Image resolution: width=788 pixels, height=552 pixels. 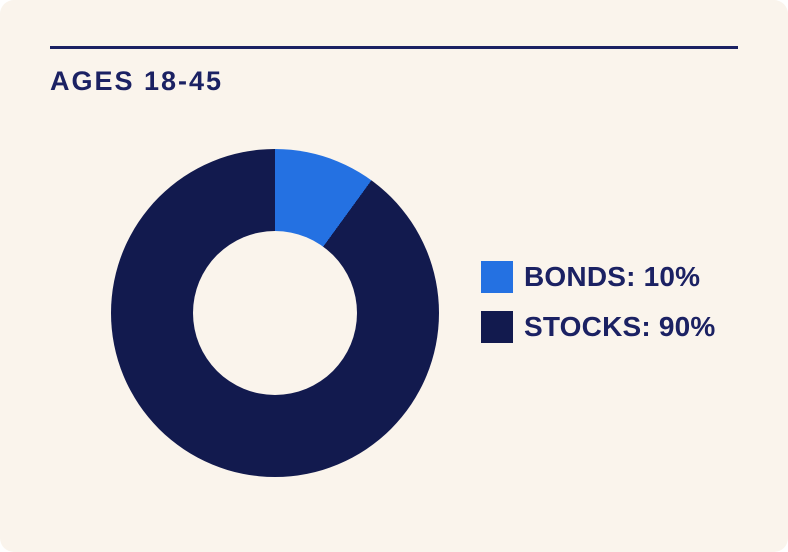 I want to click on donut-hole, so click(x=275, y=313).